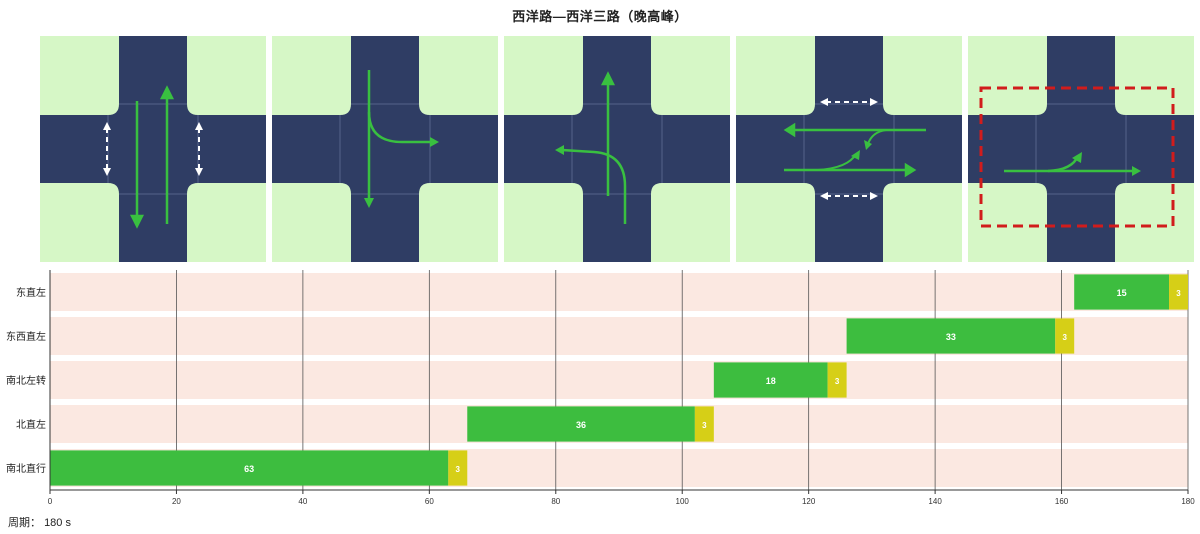 The width and height of the screenshot is (1200, 534). What do you see at coordinates (809, 501) in the screenshot?
I see `x-tick-label: 120` at bounding box center [809, 501].